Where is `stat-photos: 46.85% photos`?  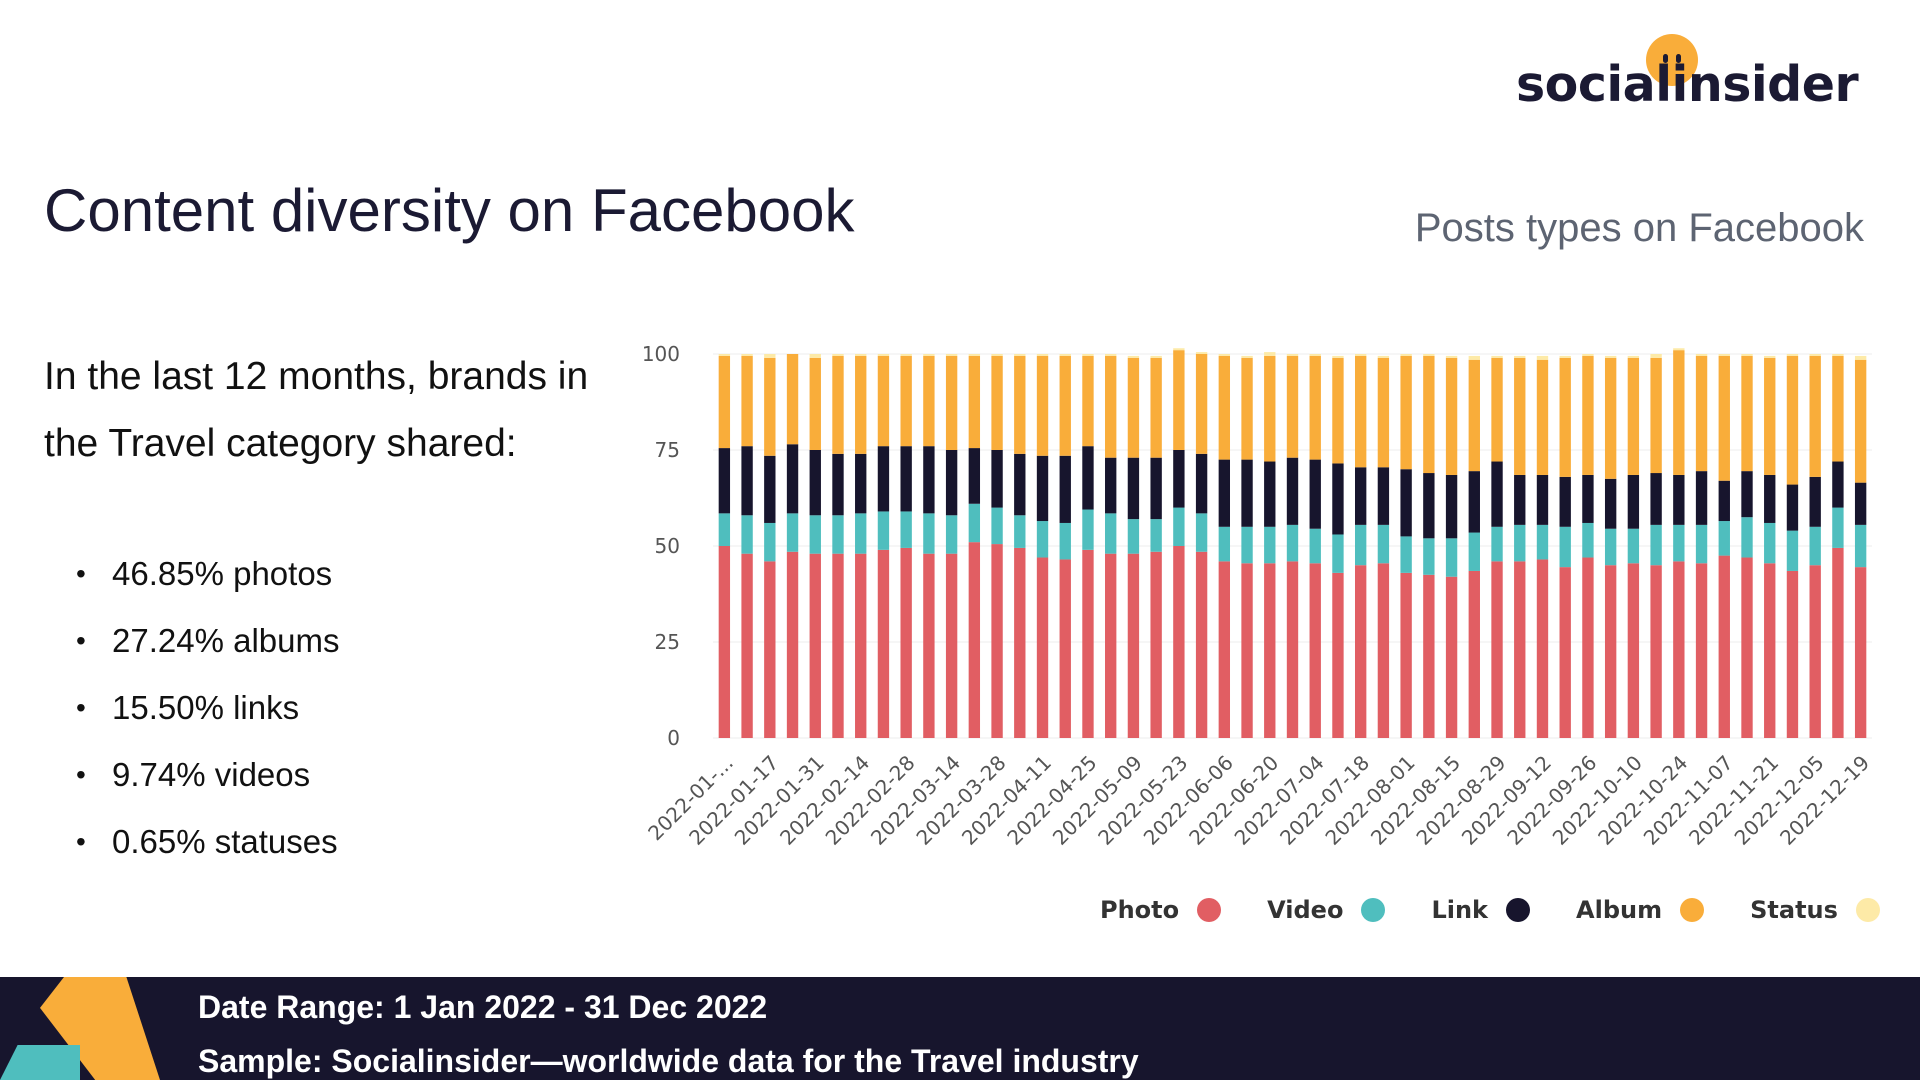 stat-photos: 46.85% photos is located at coordinates (207, 581).